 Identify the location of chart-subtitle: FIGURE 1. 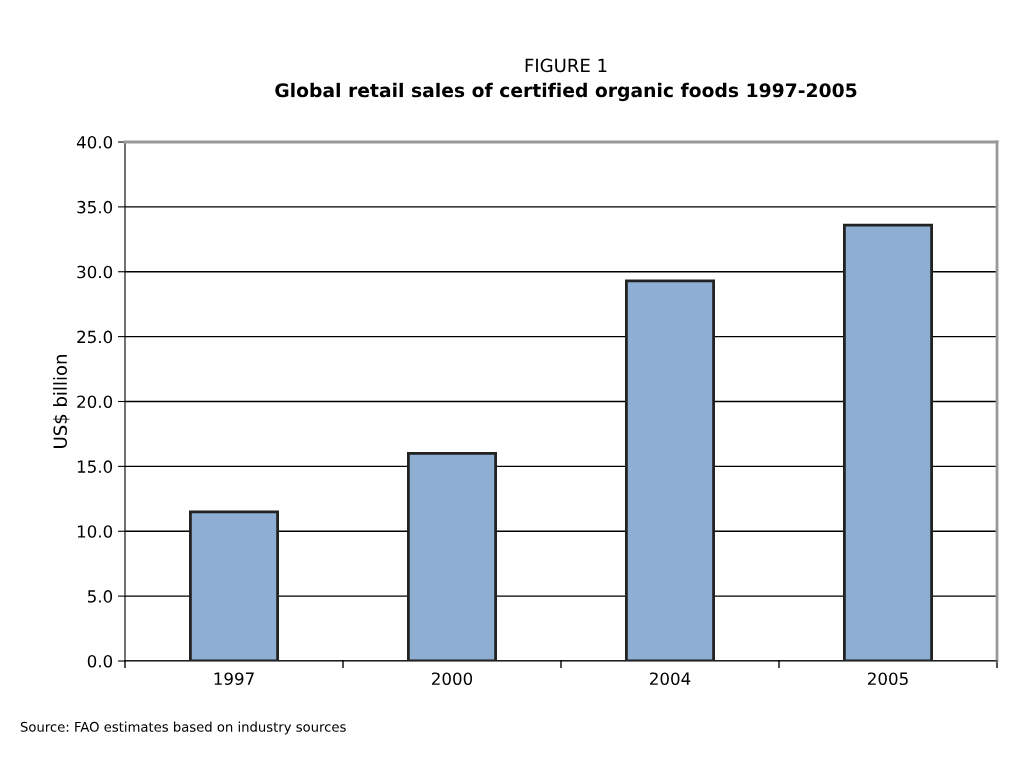
(566, 65).